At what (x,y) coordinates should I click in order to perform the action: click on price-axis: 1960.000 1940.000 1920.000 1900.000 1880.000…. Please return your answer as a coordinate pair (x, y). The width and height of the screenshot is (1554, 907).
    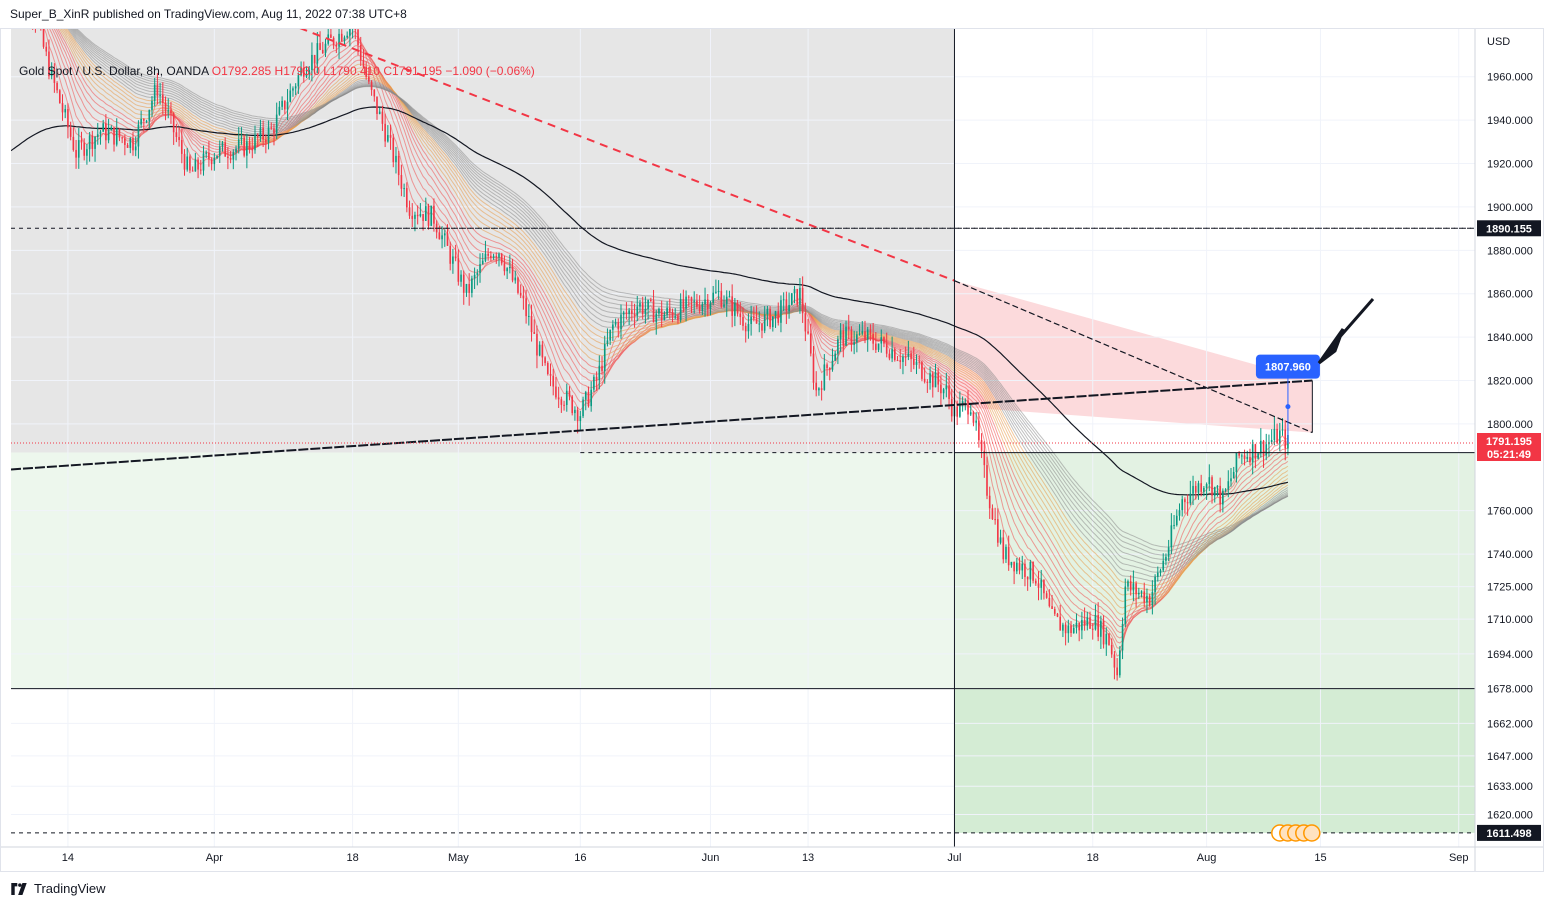
    Looking at the image, I should click on (1507, 450).